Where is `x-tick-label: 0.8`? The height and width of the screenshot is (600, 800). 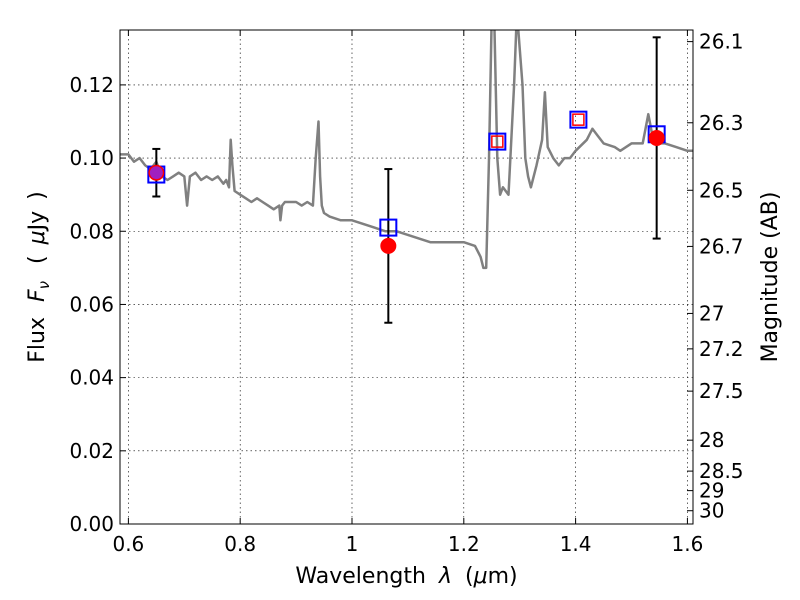
x-tick-label: 0.8 is located at coordinates (240, 544).